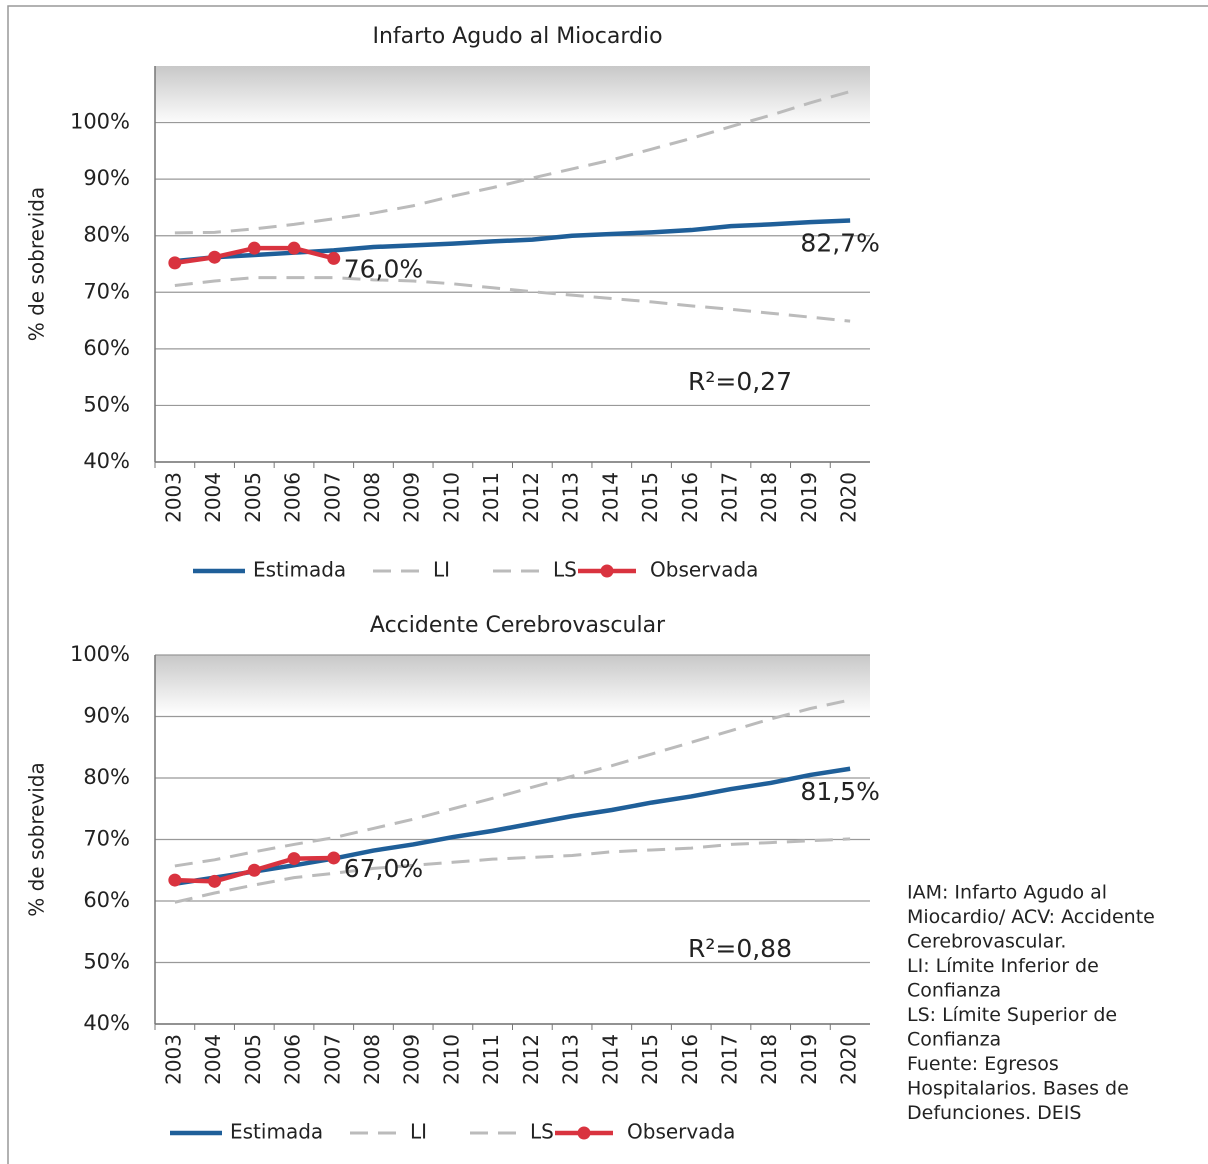 Image resolution: width=1208 pixels, height=1164 pixels. What do you see at coordinates (839, 791) in the screenshot?
I see `value-label: 81,5%` at bounding box center [839, 791].